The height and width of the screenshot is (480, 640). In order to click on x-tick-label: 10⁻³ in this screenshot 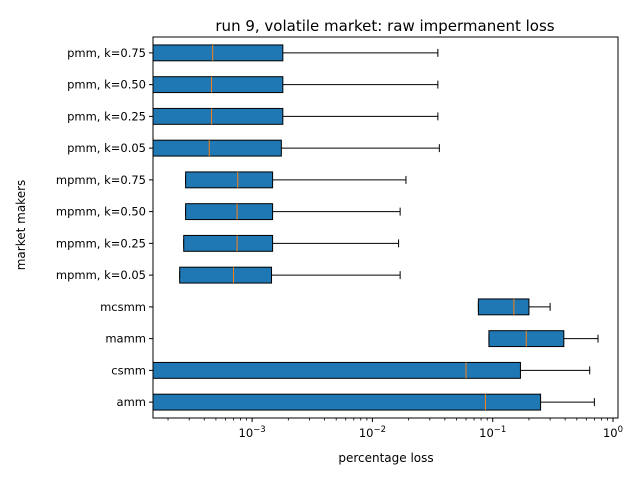, I will do `click(252, 432)`.